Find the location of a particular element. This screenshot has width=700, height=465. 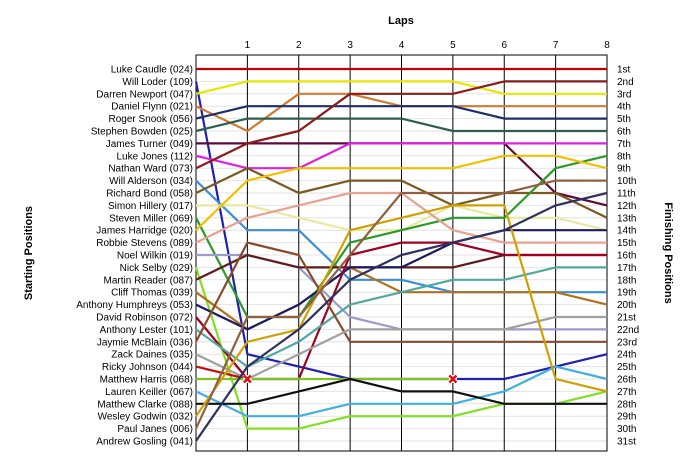

finishing-position-label: 15th is located at coordinates (626, 243).